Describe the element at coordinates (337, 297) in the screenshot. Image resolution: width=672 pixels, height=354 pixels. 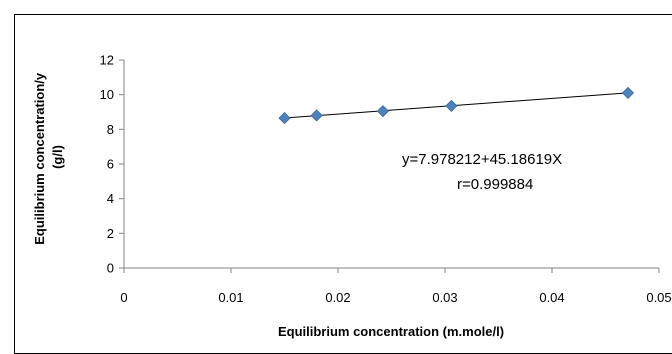
I see `x-tick-label: 0.02` at that location.